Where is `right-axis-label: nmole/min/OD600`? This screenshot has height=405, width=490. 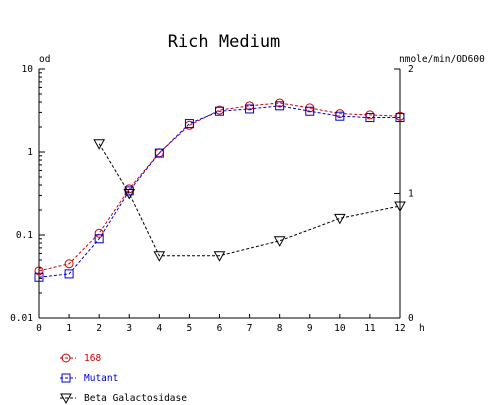
right-axis-label: nmole/min/OD600 is located at coordinates (442, 59).